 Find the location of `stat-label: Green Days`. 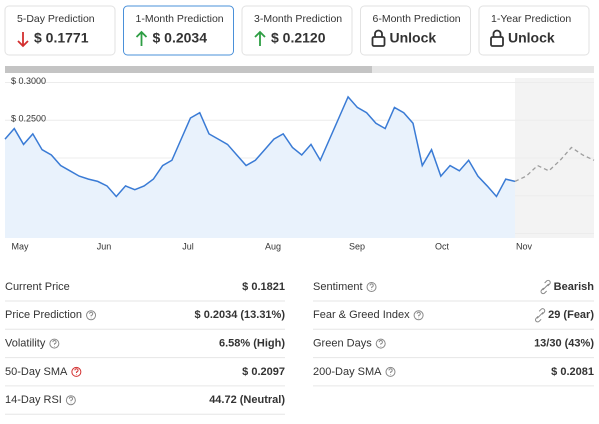

stat-label: Green Days is located at coordinates (342, 344).